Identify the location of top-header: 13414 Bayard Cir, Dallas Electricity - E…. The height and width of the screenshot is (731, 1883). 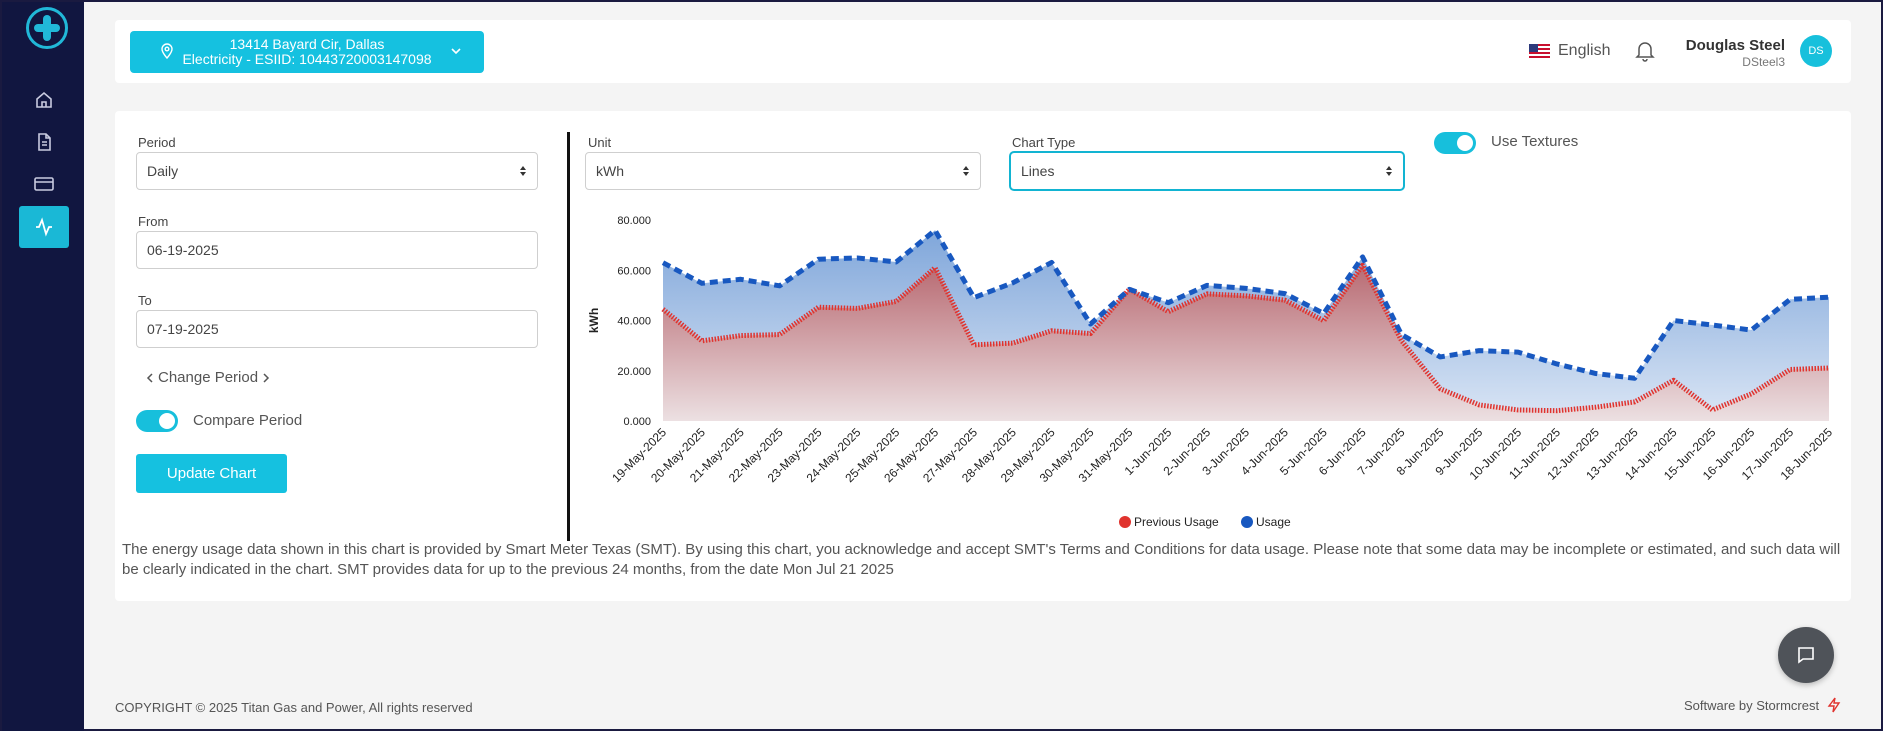
(983, 51).